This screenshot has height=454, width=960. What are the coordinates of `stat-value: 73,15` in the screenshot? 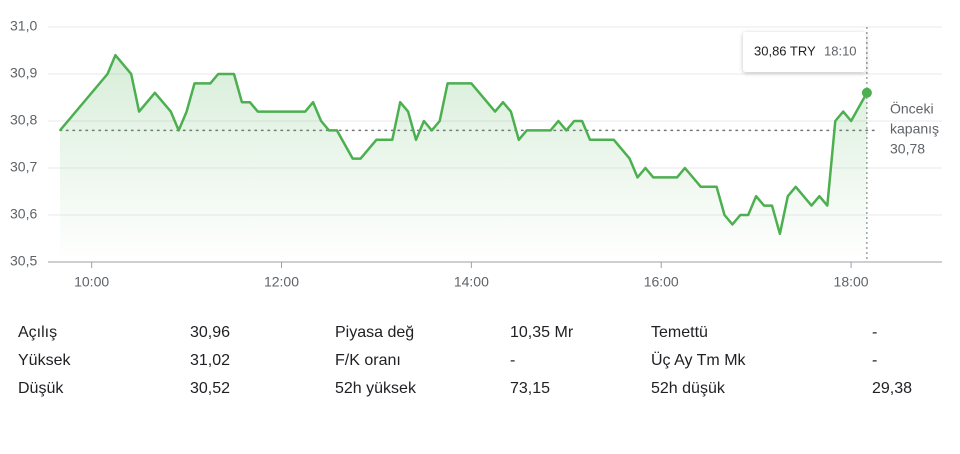 It's located at (530, 388).